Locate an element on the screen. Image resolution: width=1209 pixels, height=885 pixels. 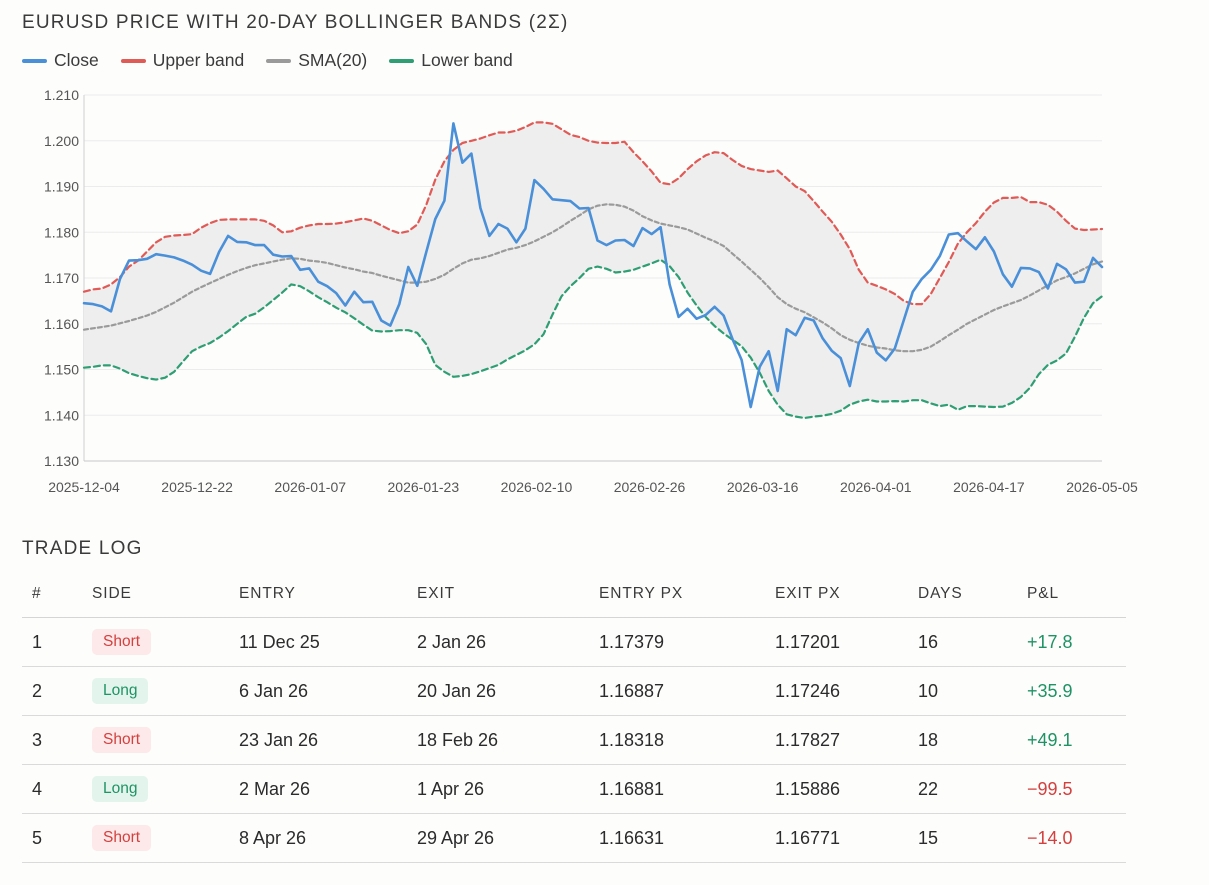
cell-exit-px: 1.15886 is located at coordinates (836, 789).